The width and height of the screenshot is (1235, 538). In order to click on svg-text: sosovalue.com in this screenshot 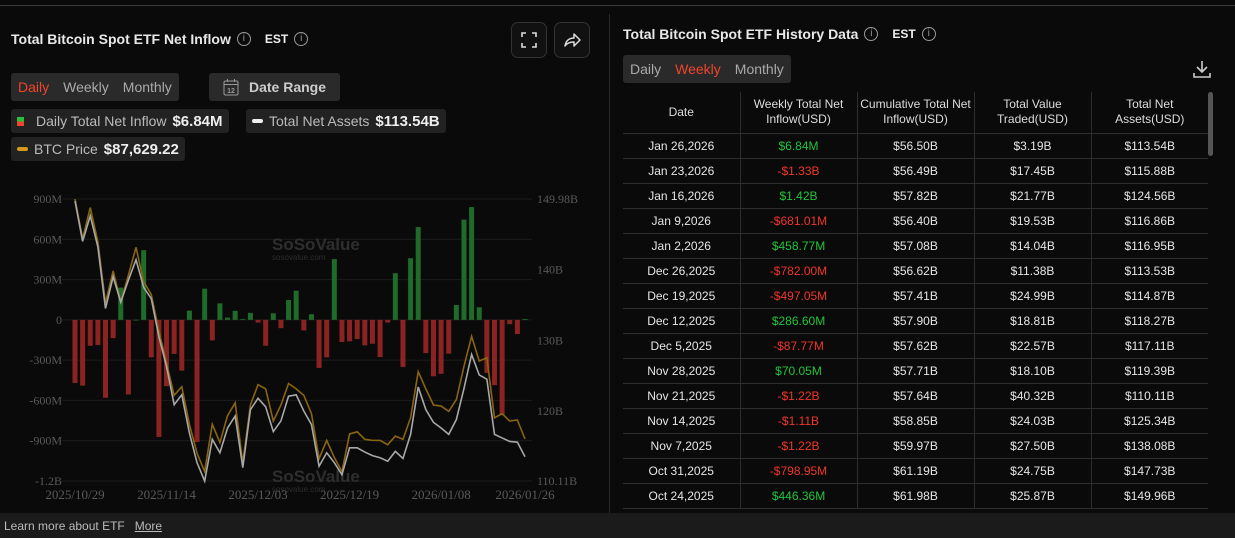, I will do `click(299, 257)`.